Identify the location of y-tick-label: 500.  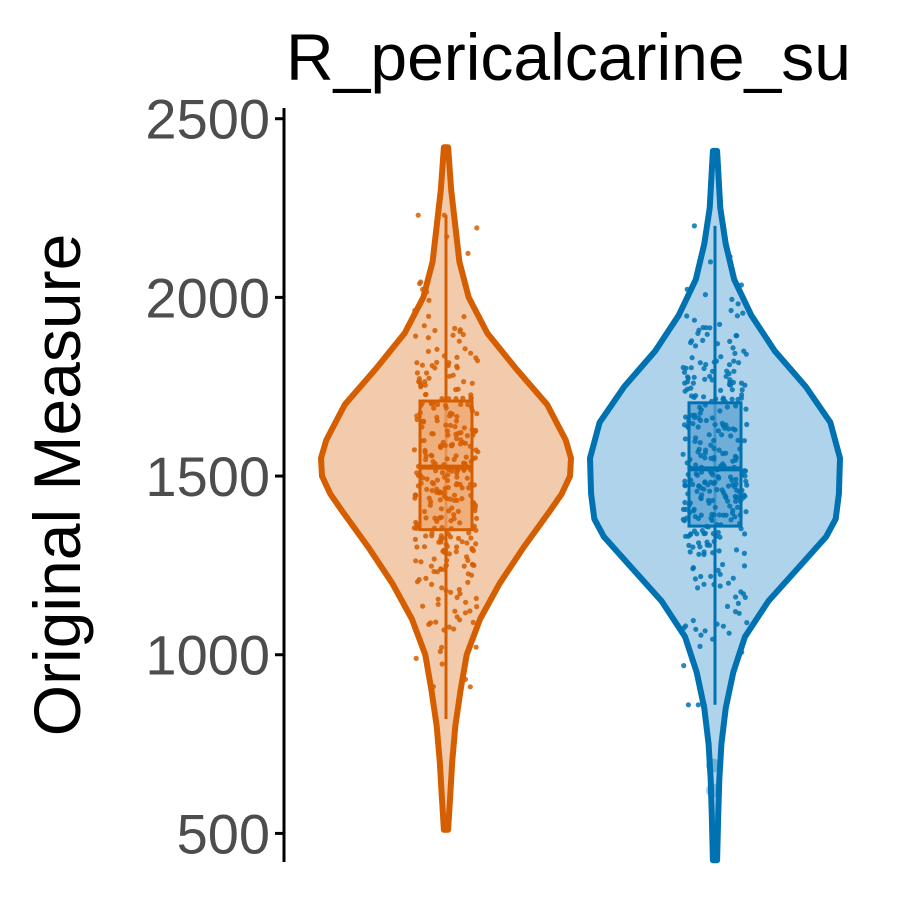
(223, 833).